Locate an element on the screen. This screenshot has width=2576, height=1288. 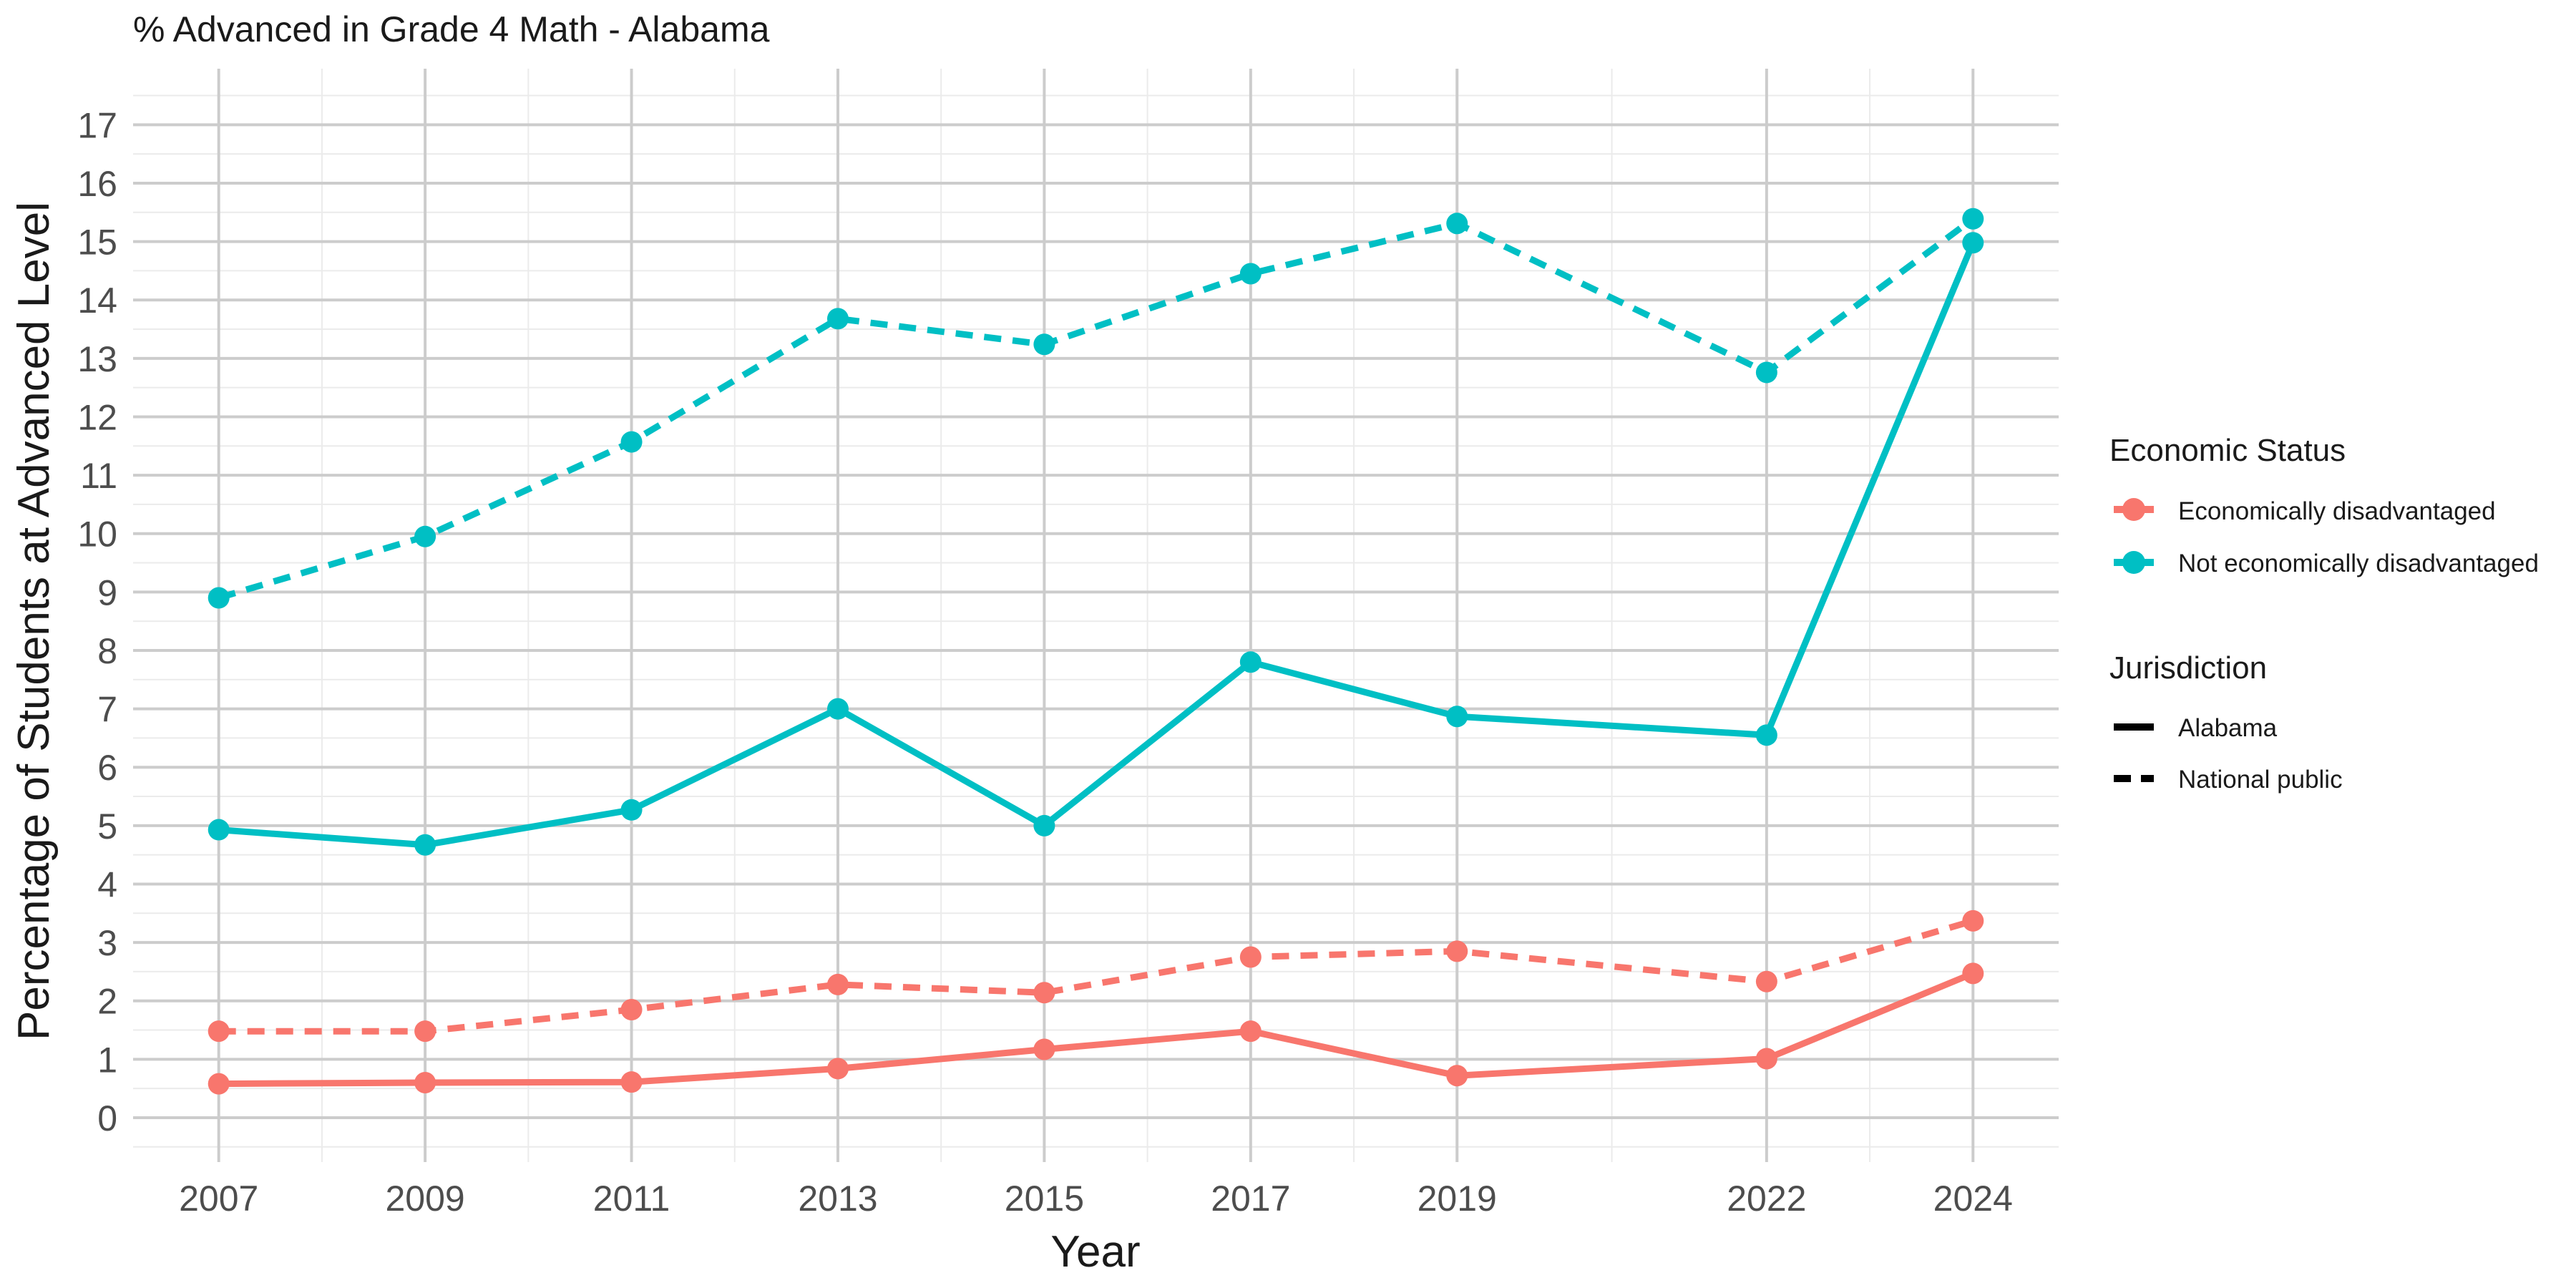
x-tick-label: 2024 is located at coordinates (1973, 1199).